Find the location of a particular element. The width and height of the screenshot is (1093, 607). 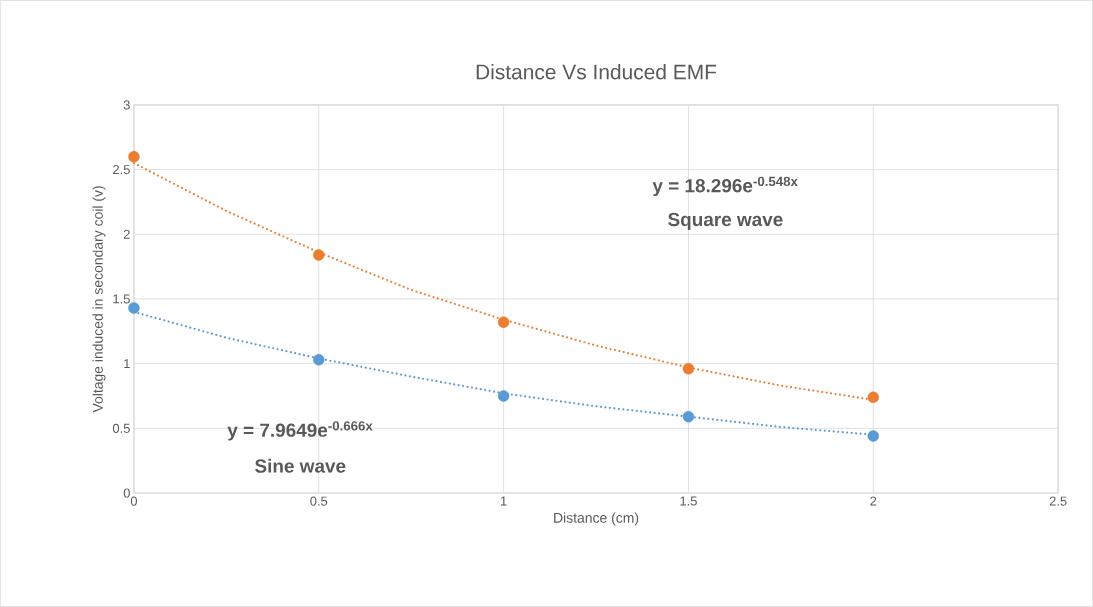

x-tick-label: 1 is located at coordinates (503, 501).